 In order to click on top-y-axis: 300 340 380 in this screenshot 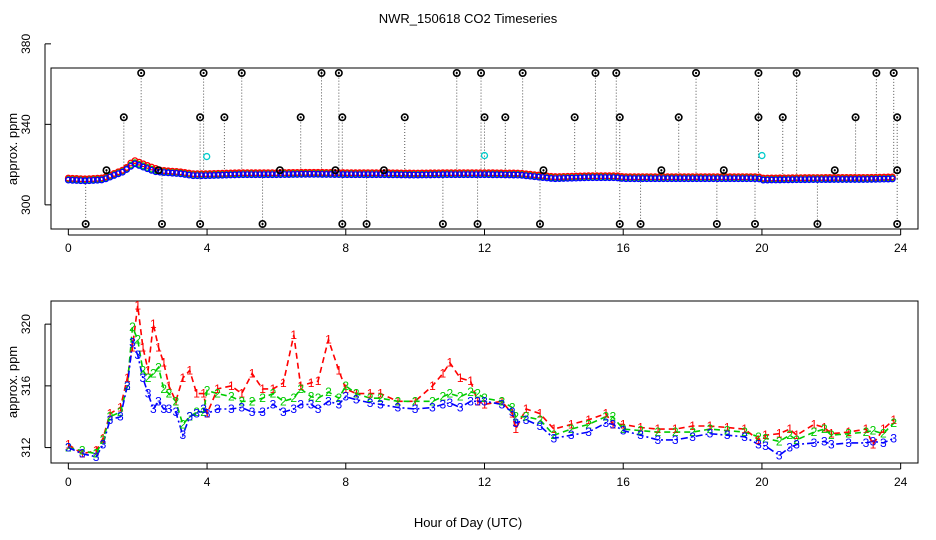, I will do `click(35, 124)`.